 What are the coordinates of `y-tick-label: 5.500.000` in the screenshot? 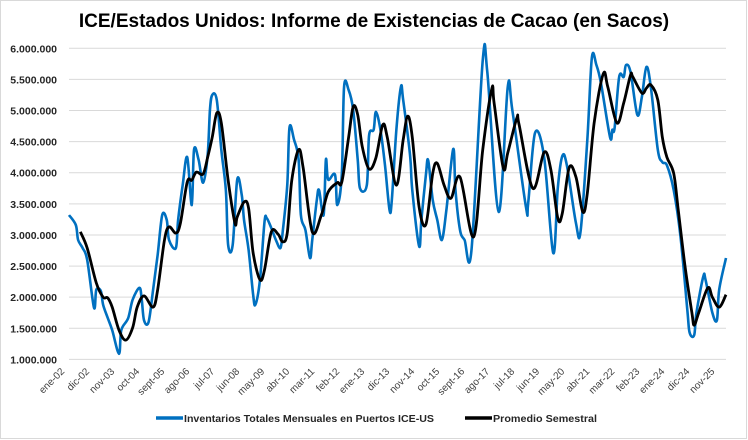 It's located at (33, 80).